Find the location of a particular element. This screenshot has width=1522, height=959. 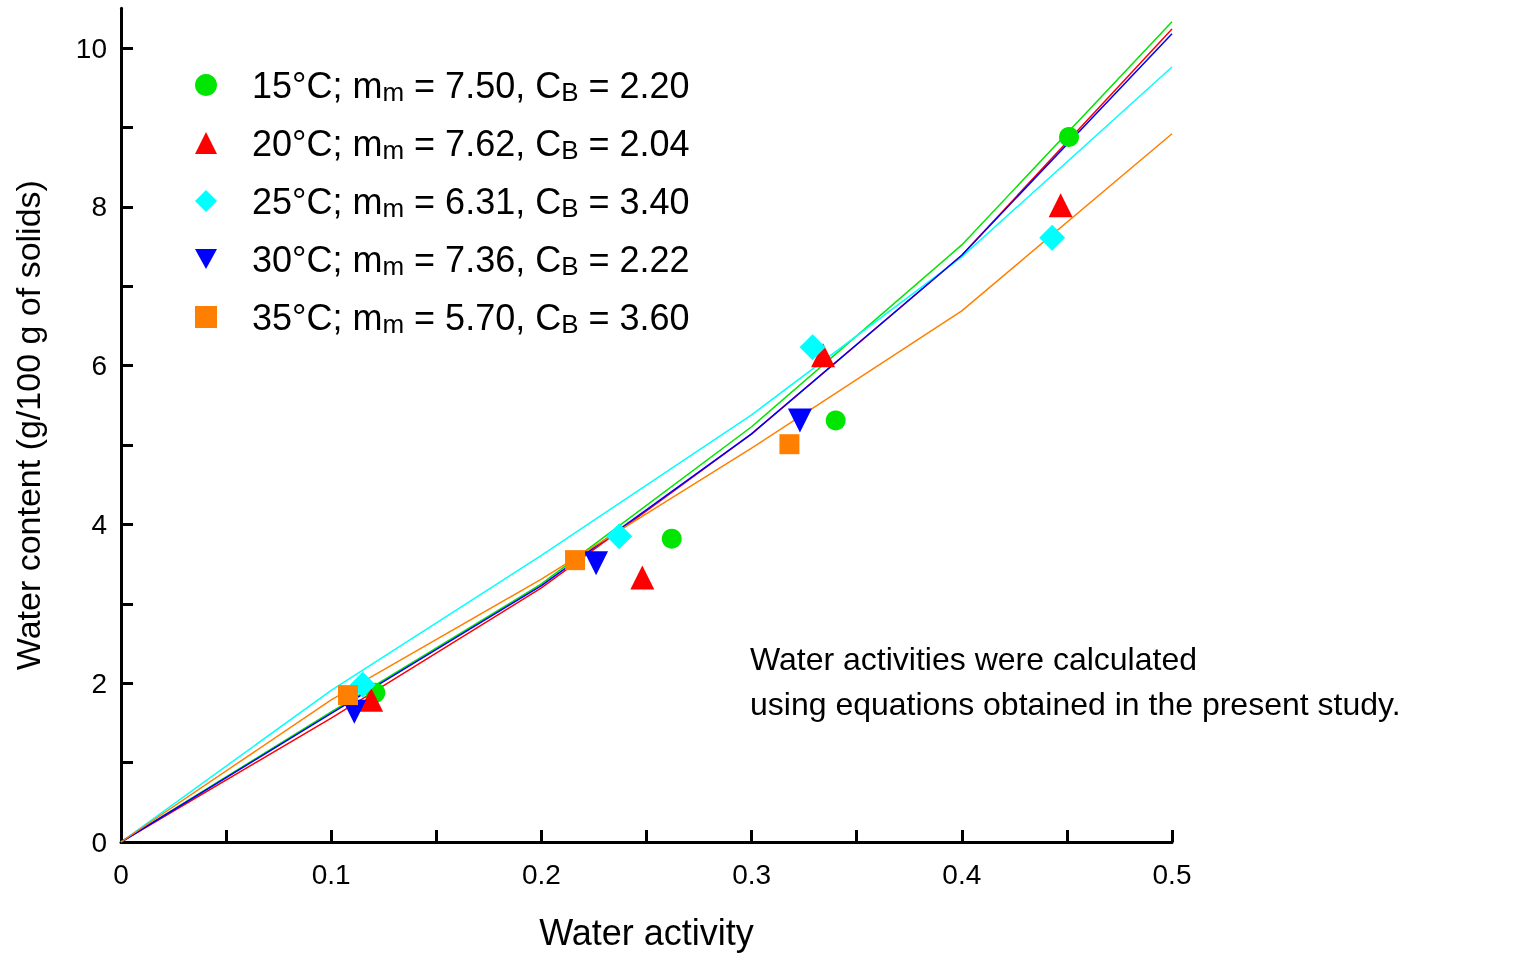

x-tick-label: 0.2 is located at coordinates (541, 874).